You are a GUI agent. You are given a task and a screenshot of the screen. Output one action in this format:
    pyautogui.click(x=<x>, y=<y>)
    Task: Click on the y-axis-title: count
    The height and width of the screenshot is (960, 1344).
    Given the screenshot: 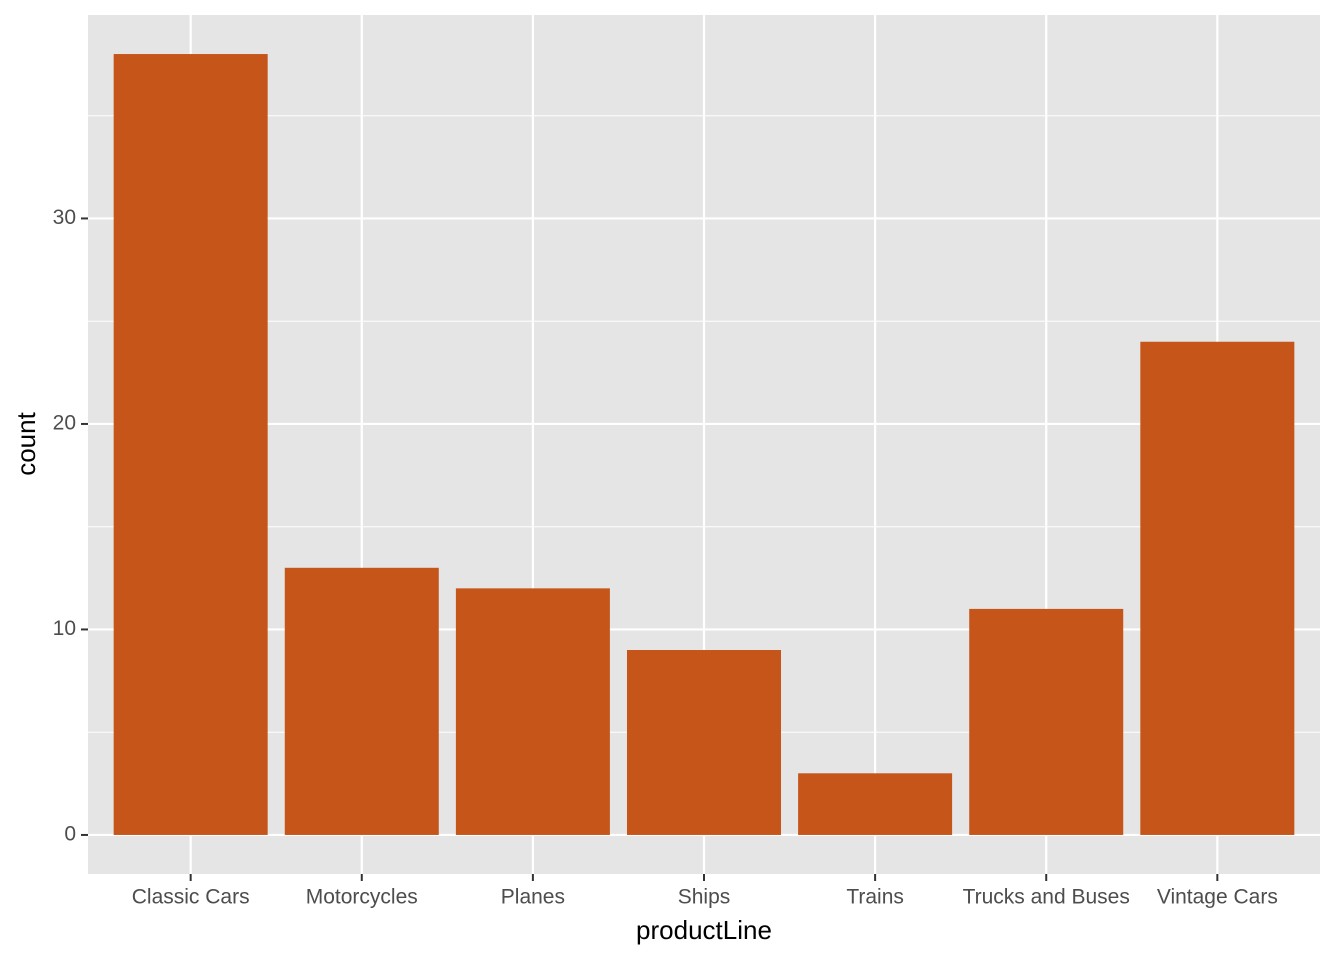 What is the action you would take?
    pyautogui.click(x=26, y=443)
    